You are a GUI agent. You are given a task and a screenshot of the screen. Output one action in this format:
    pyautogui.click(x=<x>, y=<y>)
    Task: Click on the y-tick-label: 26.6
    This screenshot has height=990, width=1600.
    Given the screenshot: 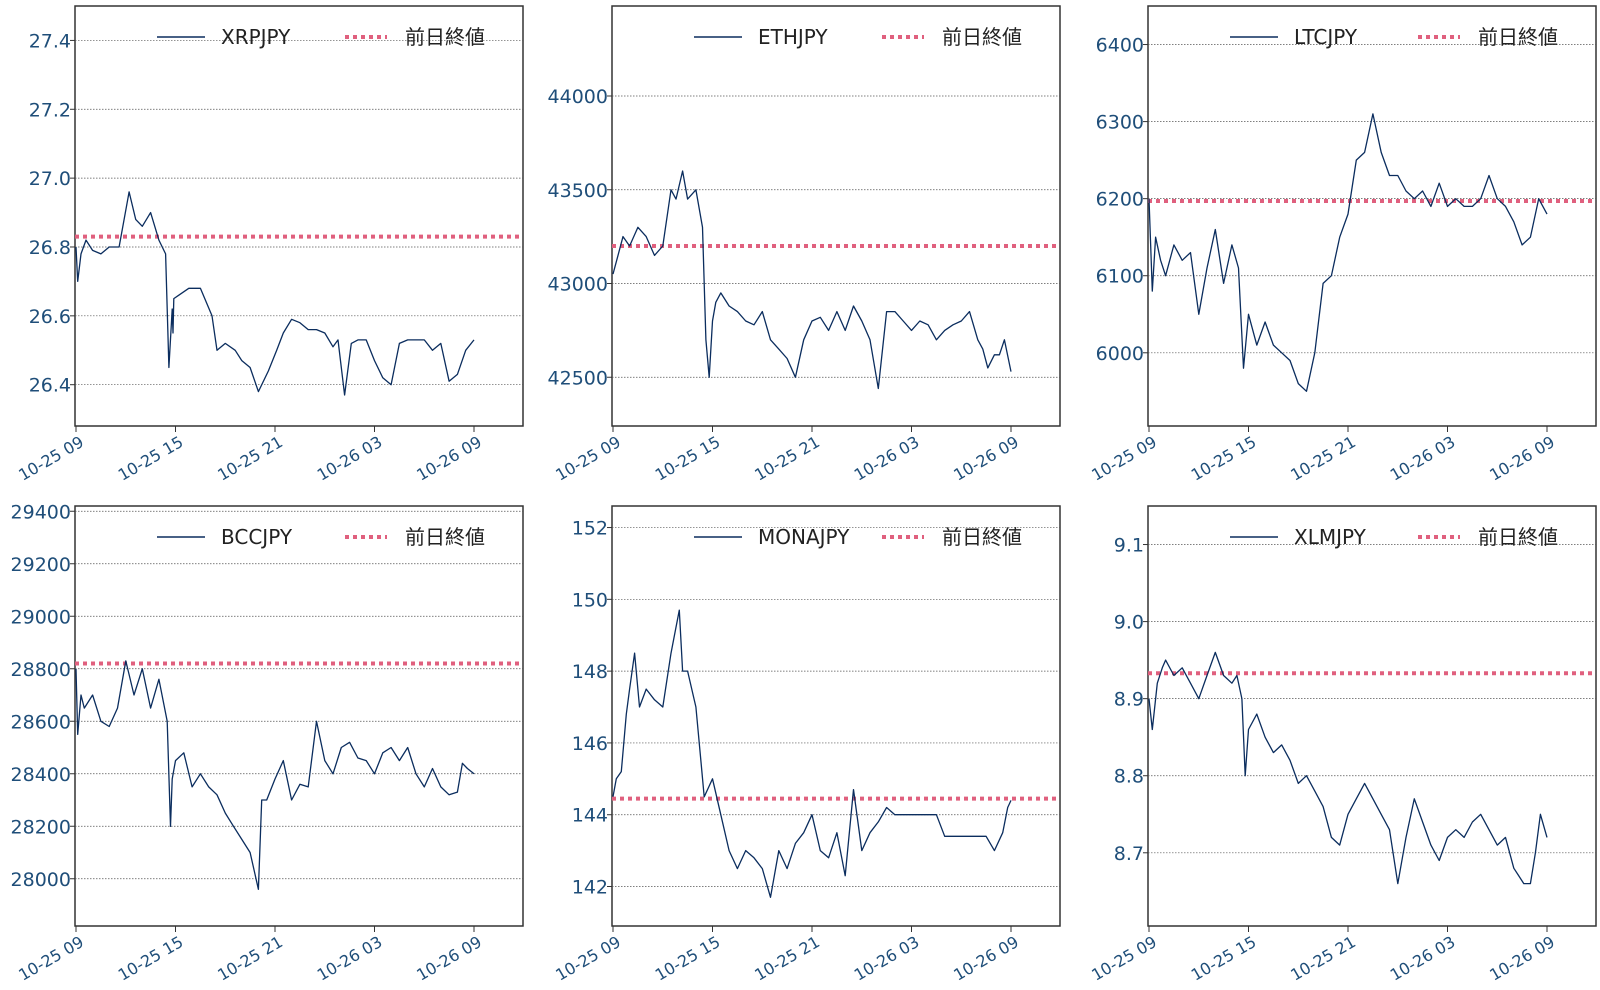 What is the action you would take?
    pyautogui.click(x=50, y=317)
    